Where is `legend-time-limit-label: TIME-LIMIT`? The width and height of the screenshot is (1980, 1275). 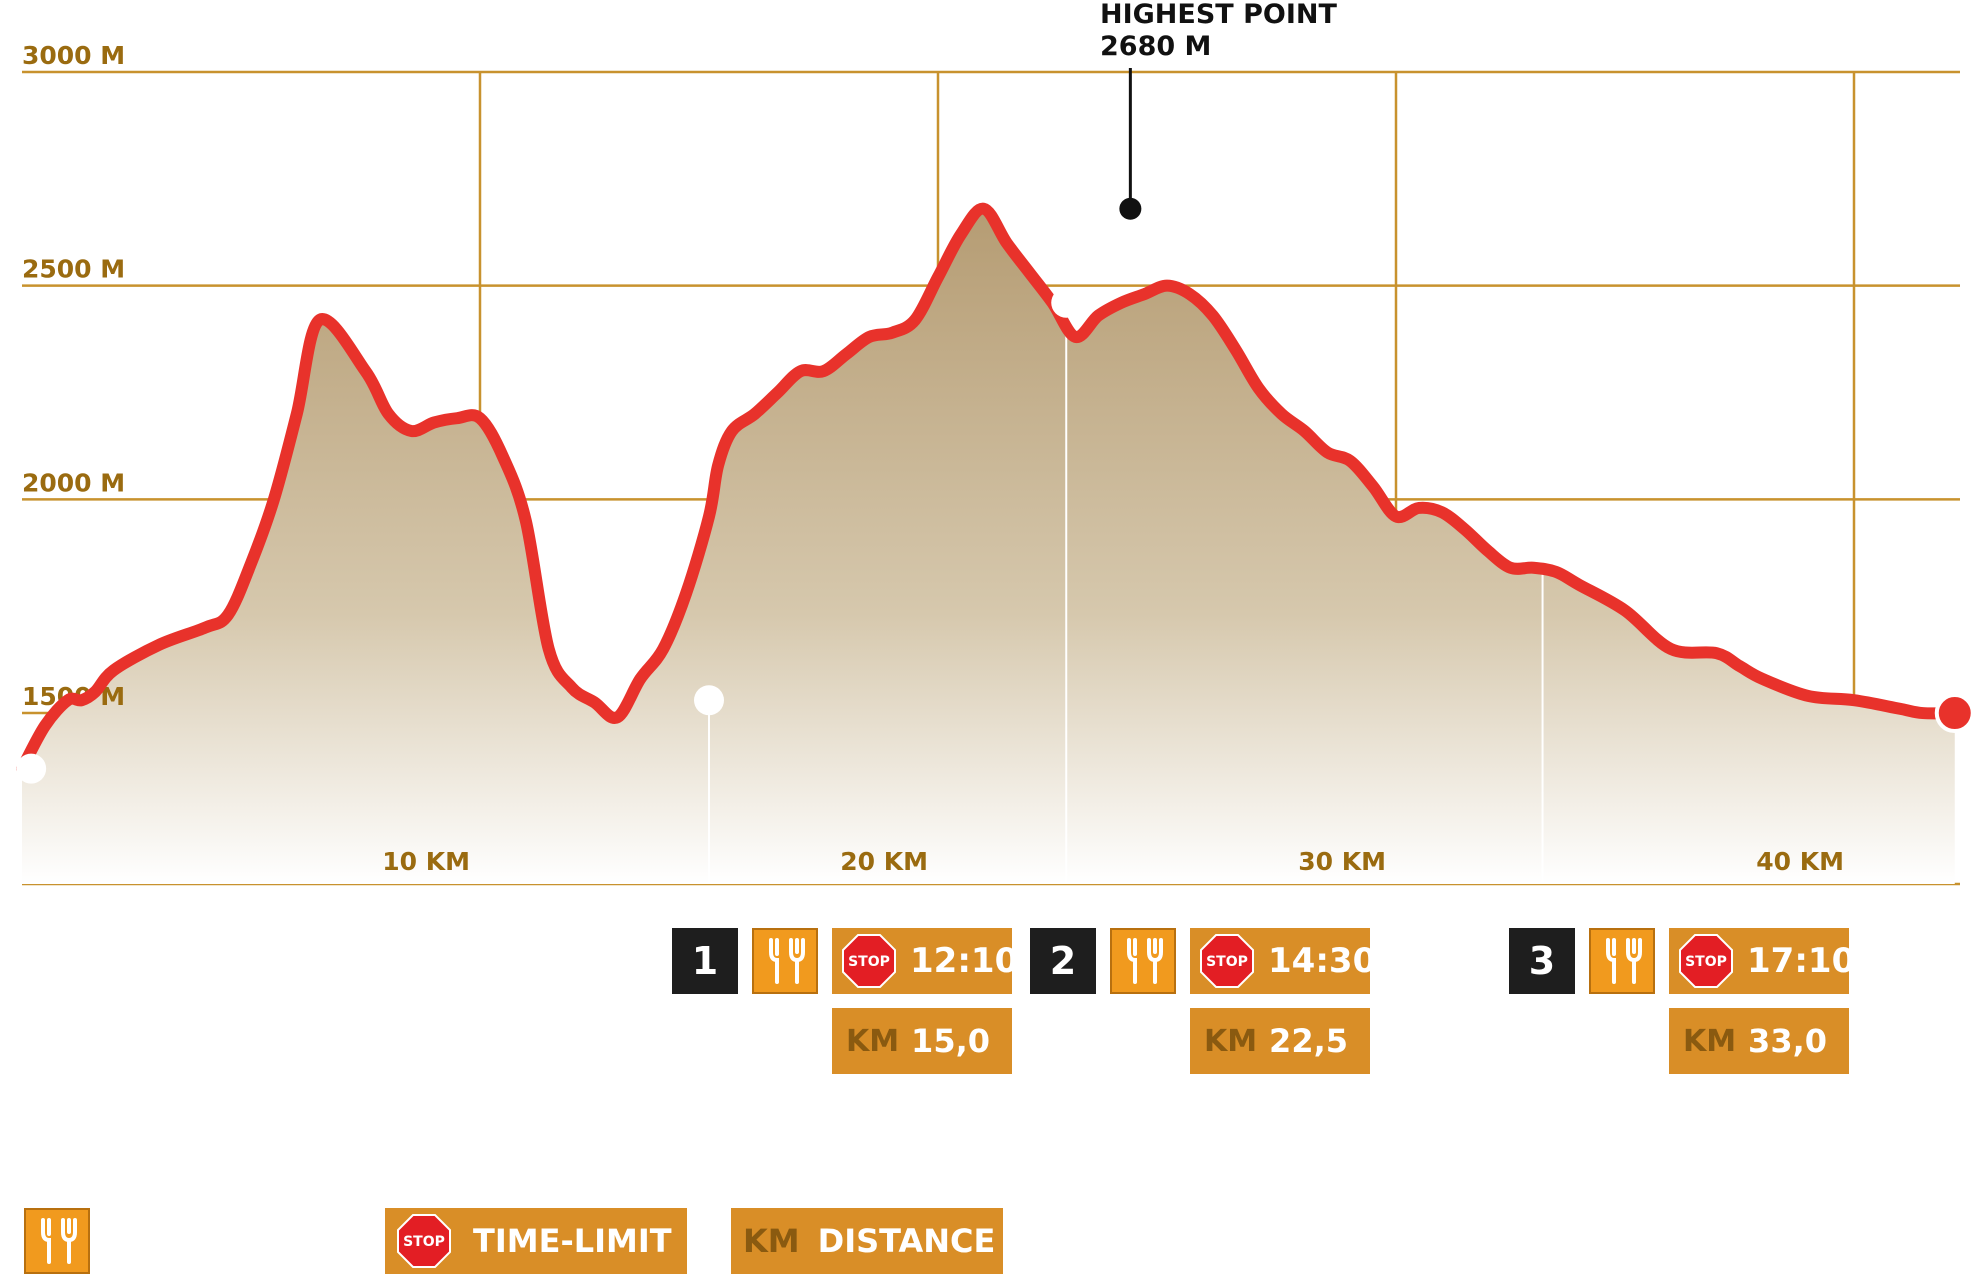 legend-time-limit-label: TIME-LIMIT is located at coordinates (572, 1241).